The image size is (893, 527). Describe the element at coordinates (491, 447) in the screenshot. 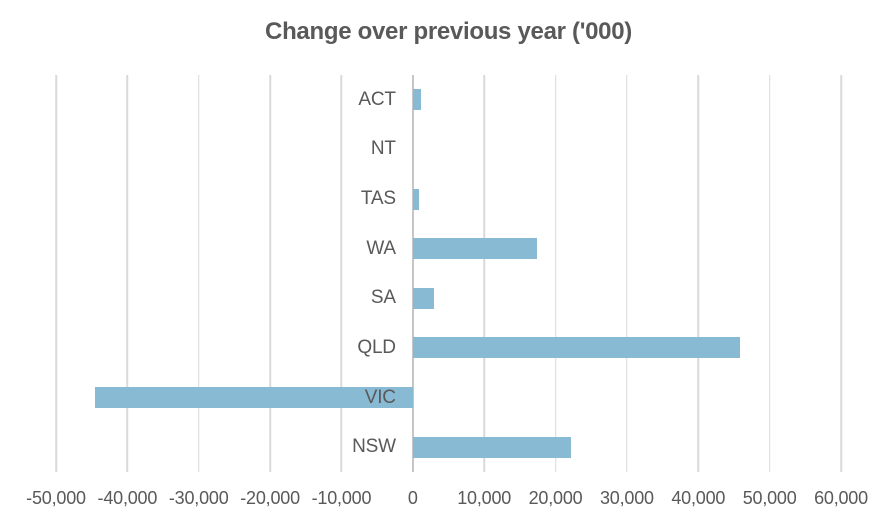

I see `bar-nsw` at that location.